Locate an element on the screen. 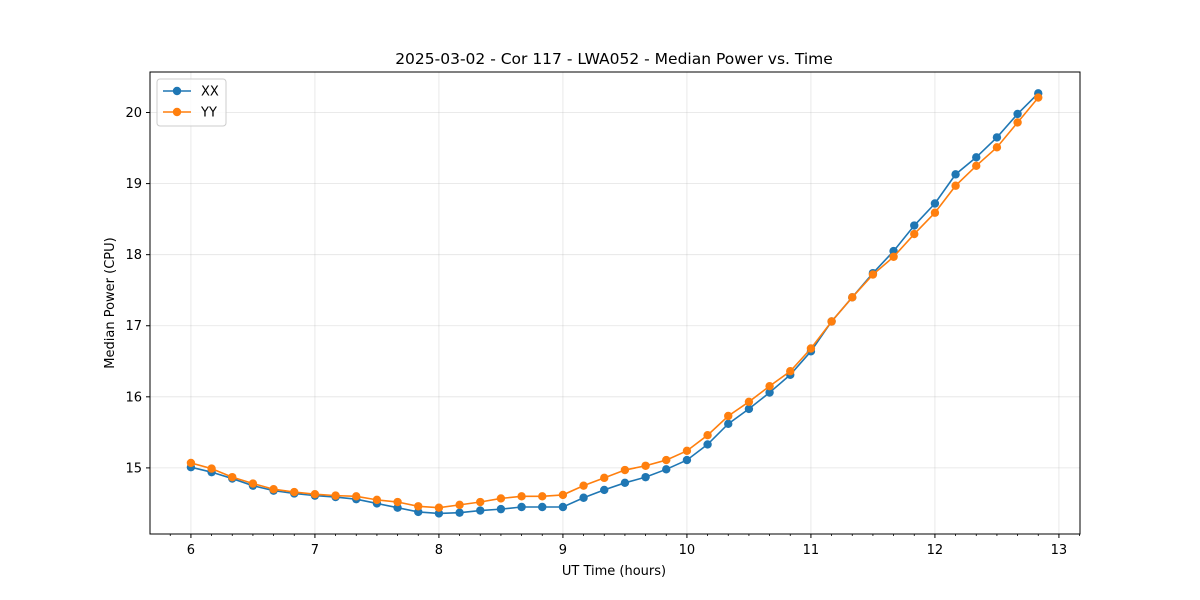 Image resolution: width=1200 pixels, height=600 pixels. x-tick-label: 10 is located at coordinates (687, 550).